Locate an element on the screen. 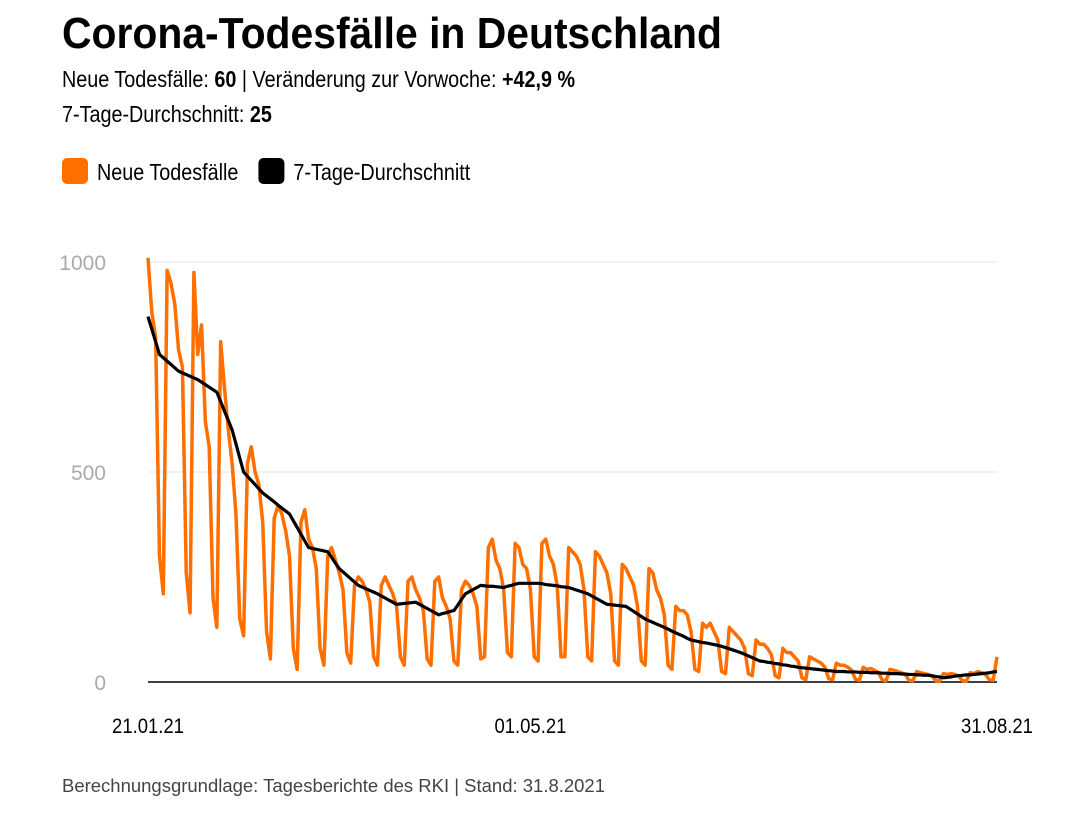  legend-label: 7-Tage-Durchschnitt is located at coordinates (381, 173).